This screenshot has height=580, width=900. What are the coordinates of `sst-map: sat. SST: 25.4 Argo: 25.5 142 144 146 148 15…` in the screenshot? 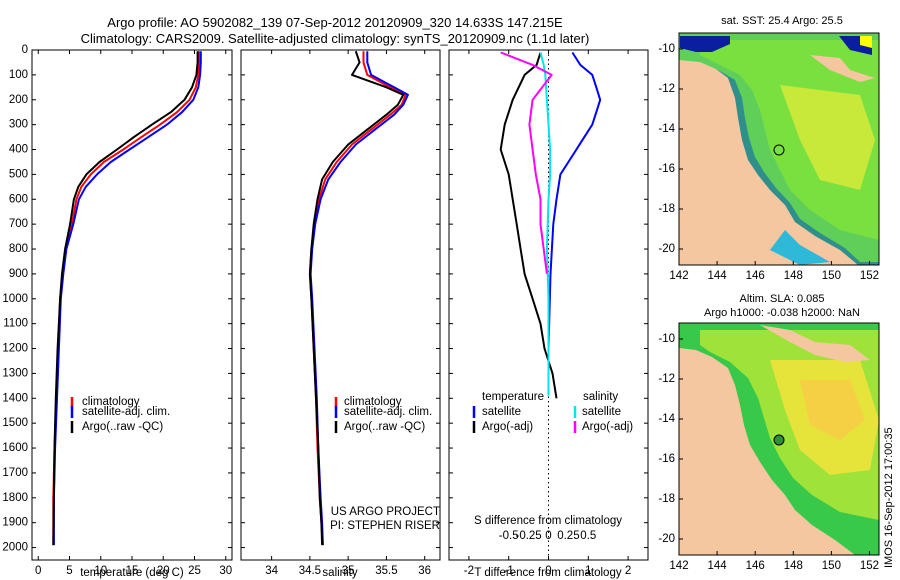 It's located at (769, 148).